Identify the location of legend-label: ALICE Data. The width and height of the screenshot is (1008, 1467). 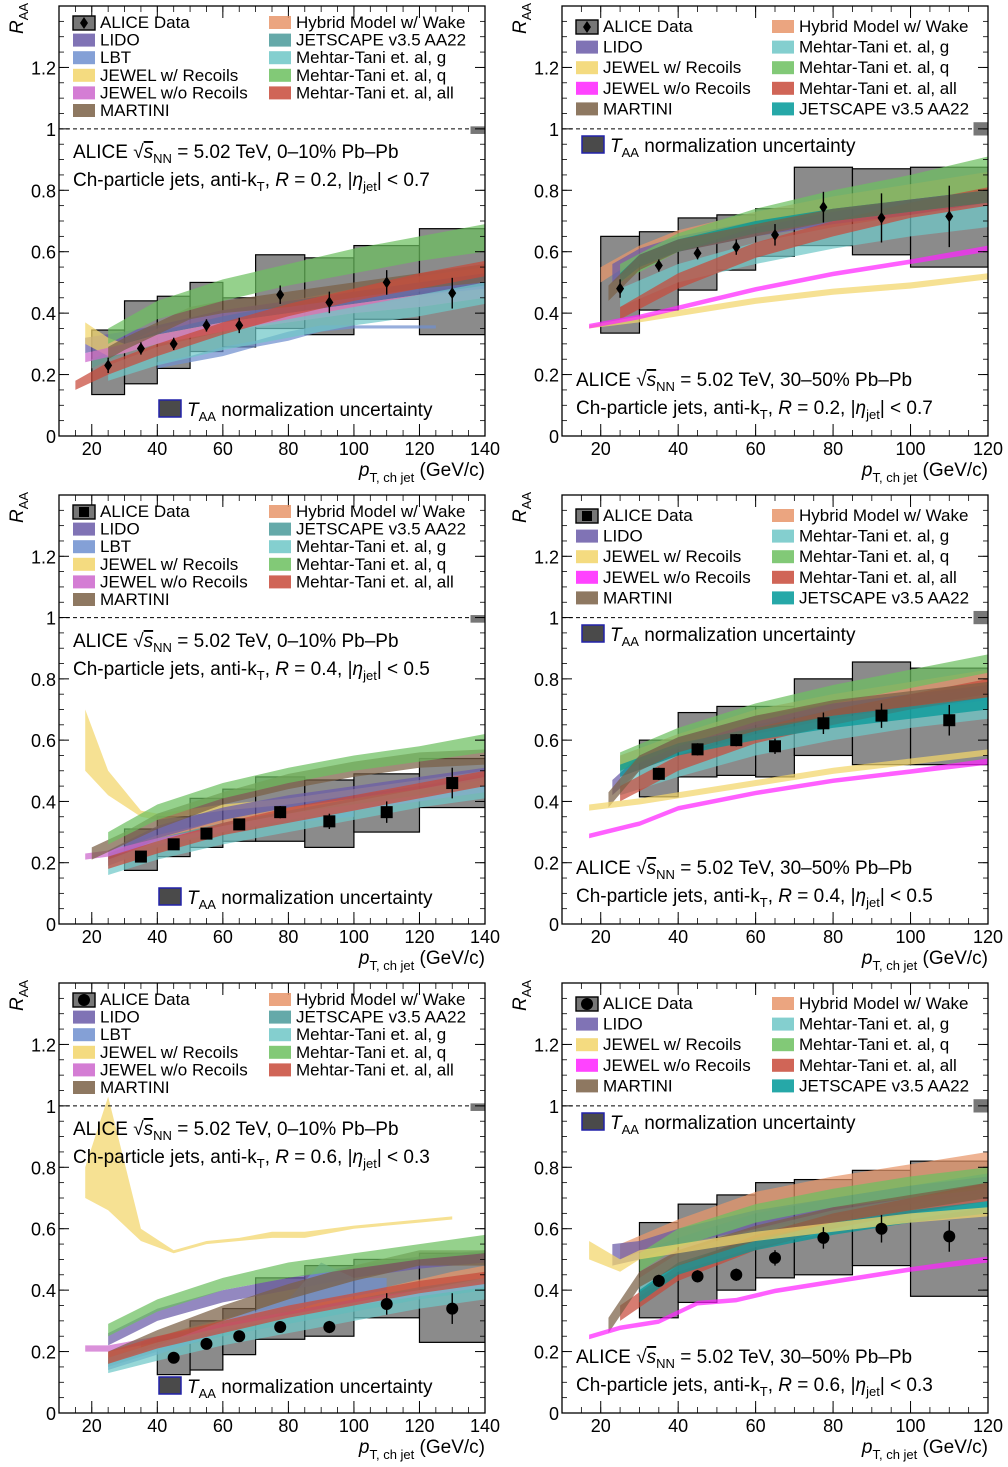
(145, 22).